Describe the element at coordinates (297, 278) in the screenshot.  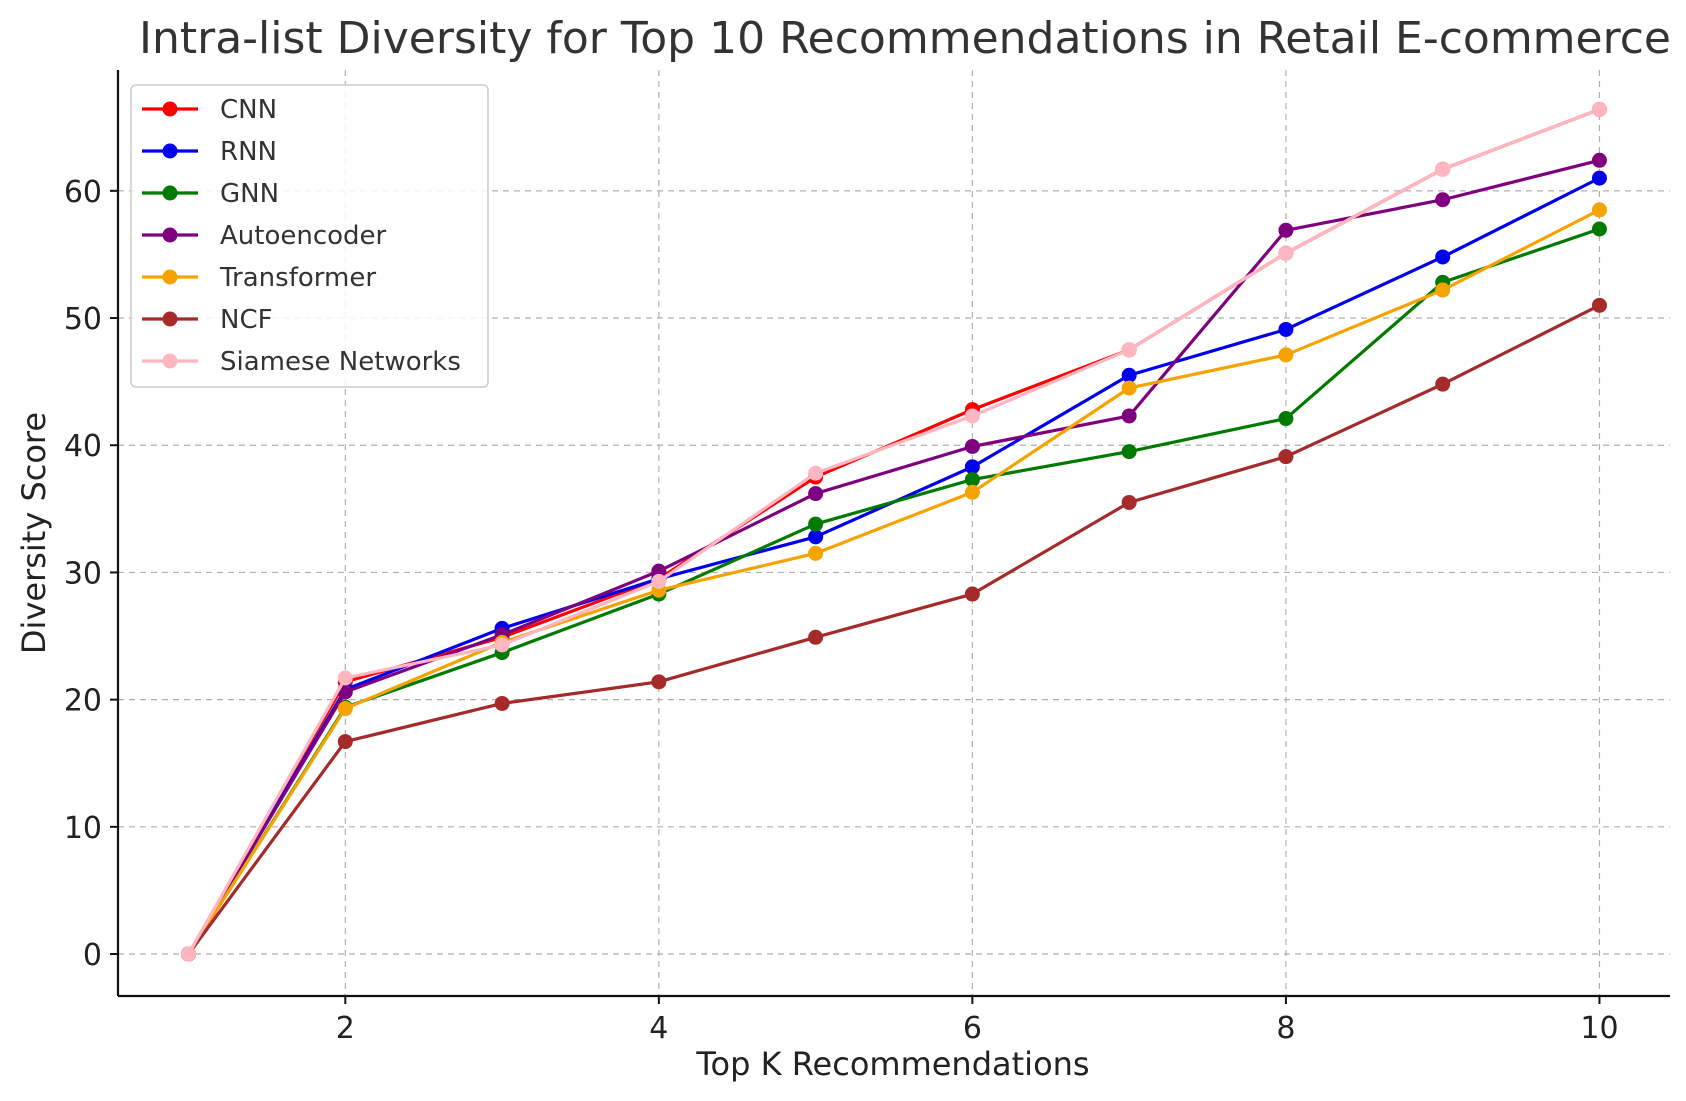
I see `legend-label: Transformer` at that location.